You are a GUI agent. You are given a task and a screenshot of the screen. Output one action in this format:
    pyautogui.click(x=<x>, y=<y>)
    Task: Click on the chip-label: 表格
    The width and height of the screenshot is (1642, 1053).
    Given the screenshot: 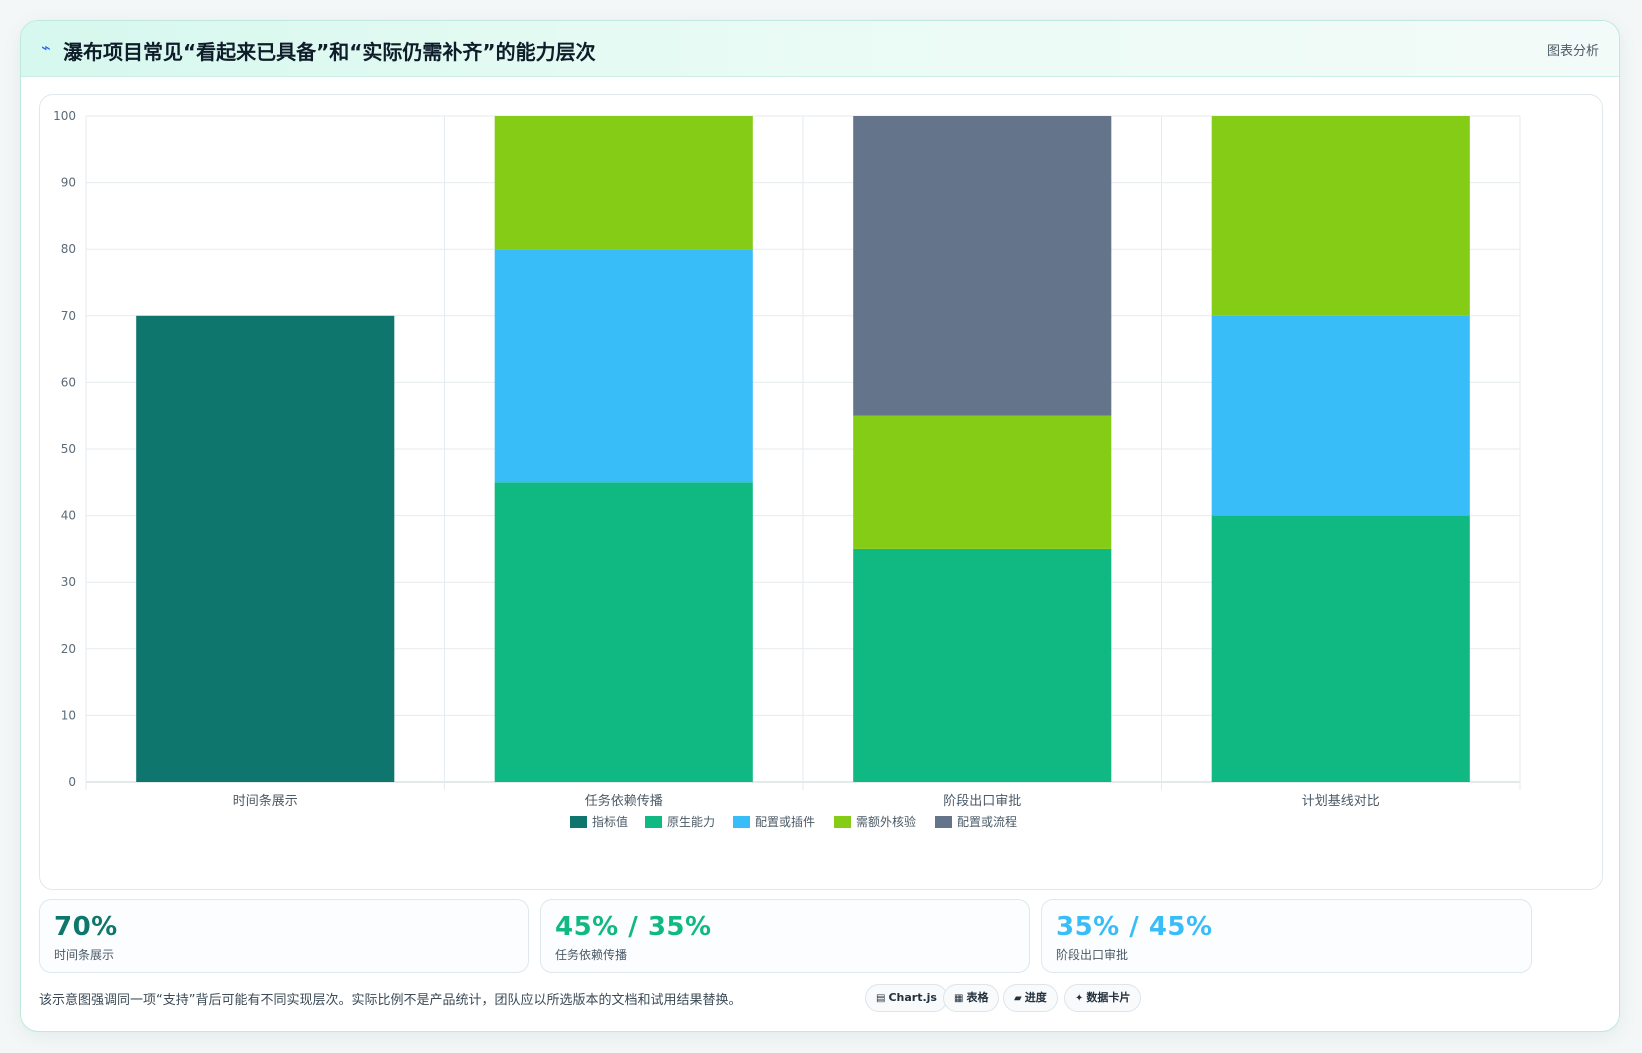 What is the action you would take?
    pyautogui.click(x=977, y=997)
    